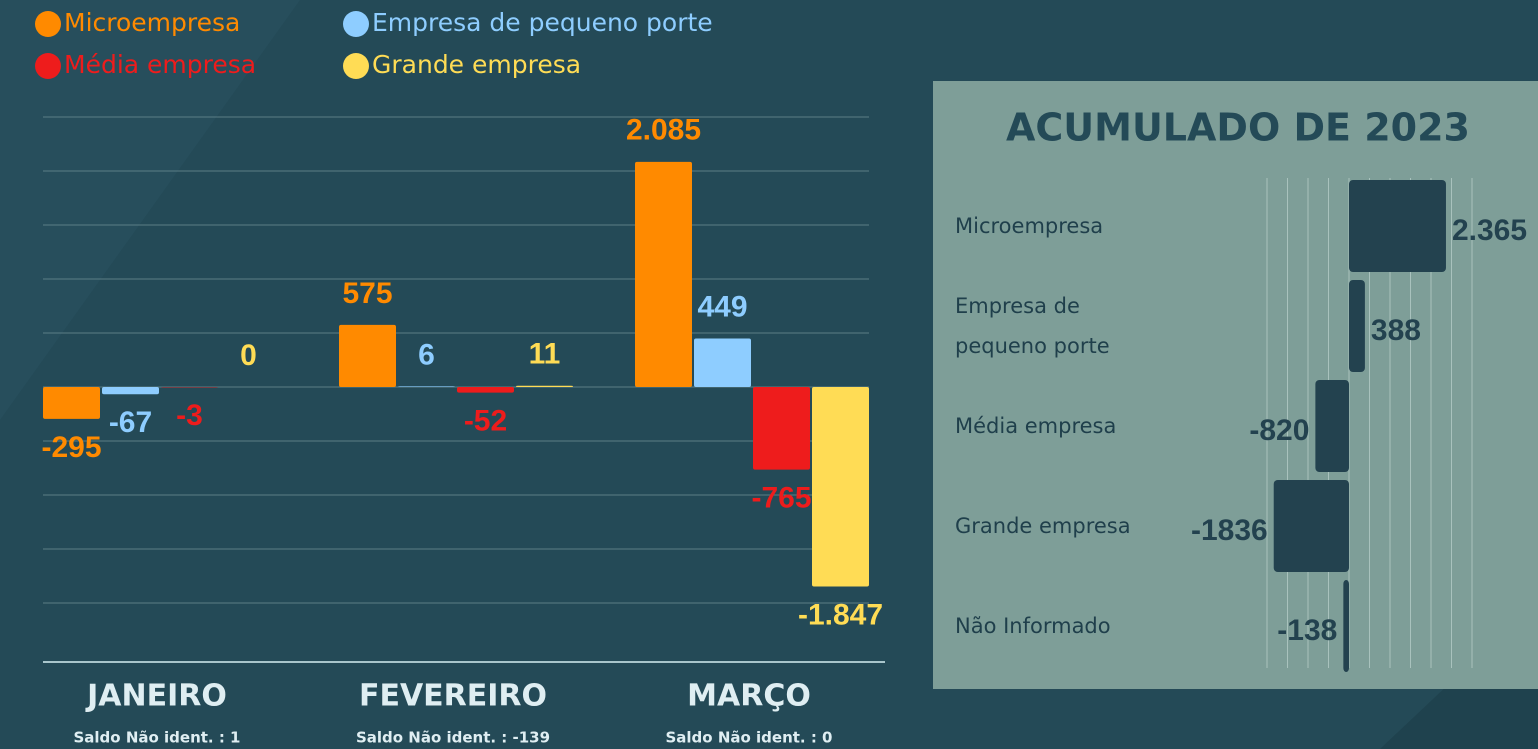 The width and height of the screenshot is (1538, 749). What do you see at coordinates (453, 696) in the screenshot?
I see `category-label: FEVEREIRO` at bounding box center [453, 696].